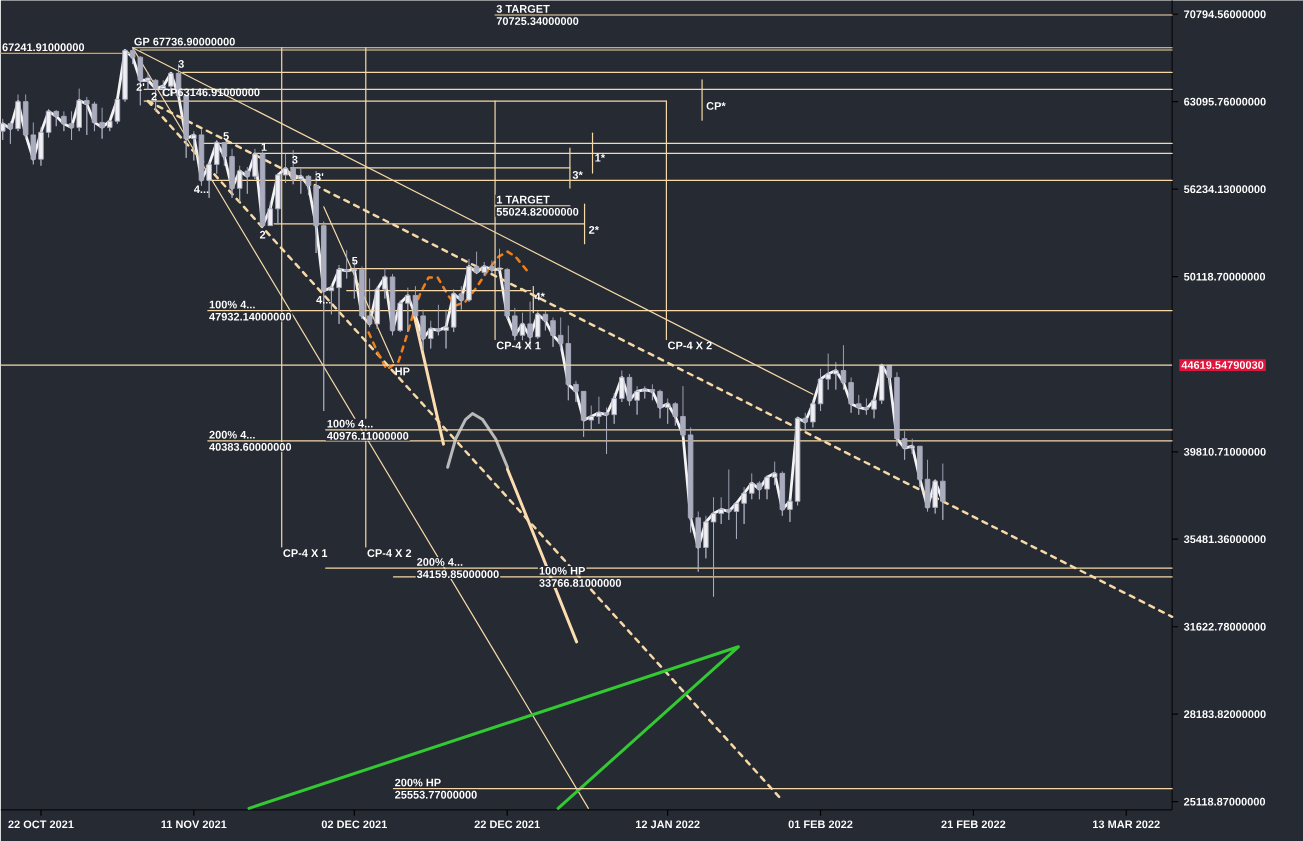 The width and height of the screenshot is (1303, 841). What do you see at coordinates (537, 211) in the screenshot?
I see `annotation: 55024.82000000` at bounding box center [537, 211].